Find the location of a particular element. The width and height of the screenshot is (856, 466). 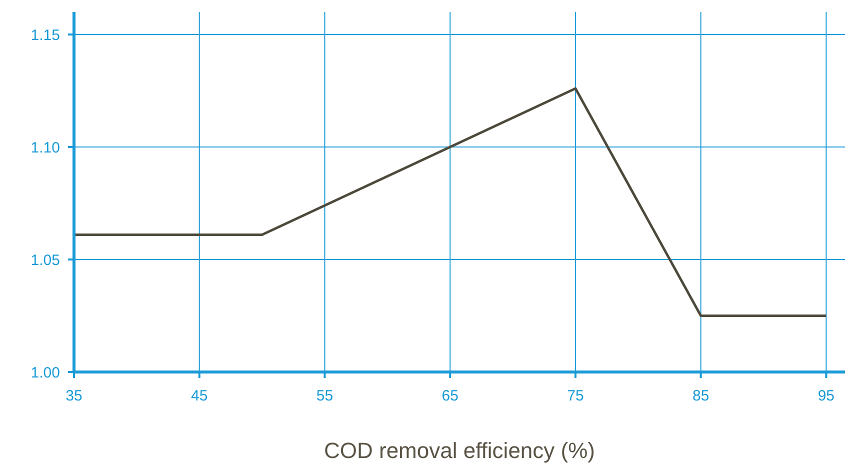

x-tick-label: 65 is located at coordinates (450, 396).